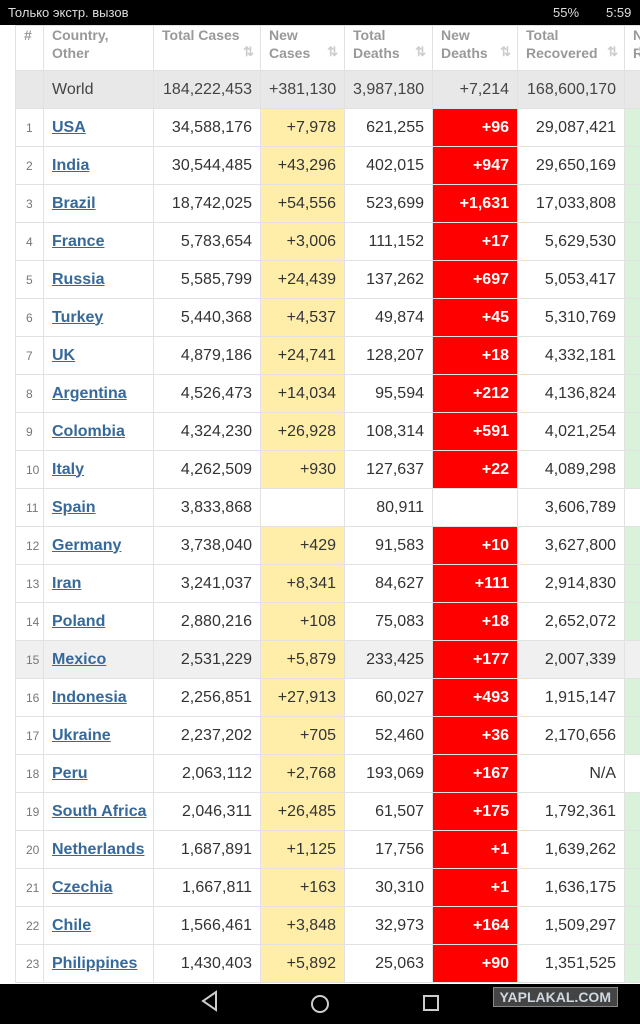  I want to click on total-recovered-cell: 29,087,421, so click(571, 128).